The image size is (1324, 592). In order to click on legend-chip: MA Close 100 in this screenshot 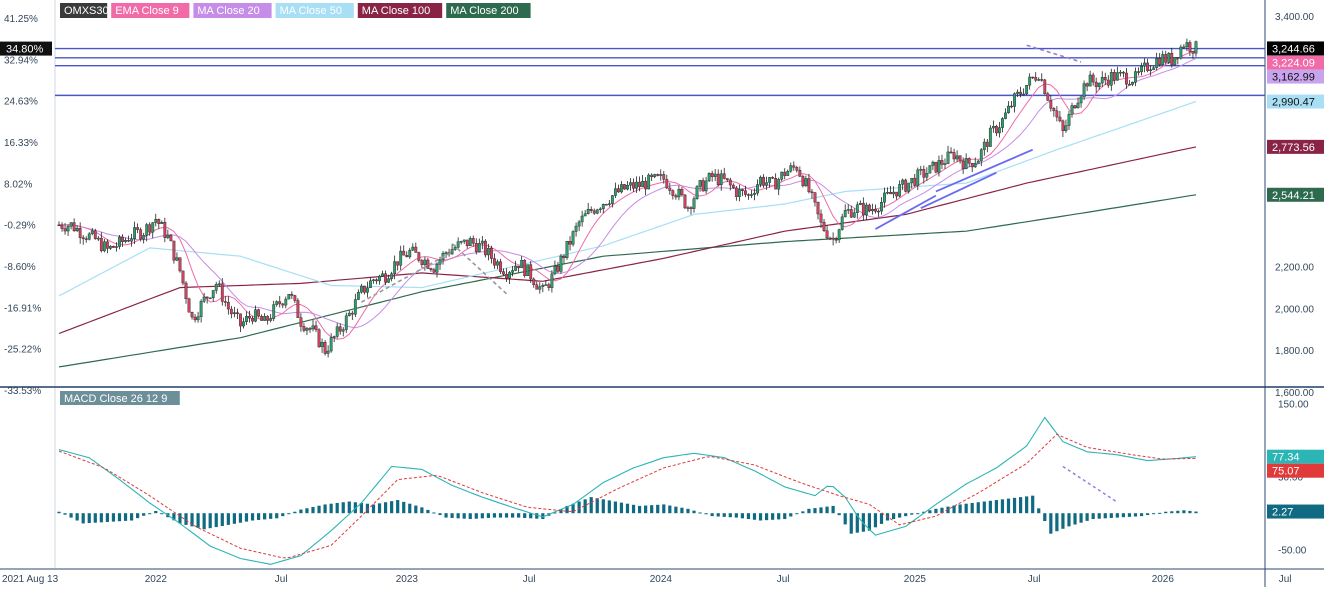, I will do `click(400, 10)`.